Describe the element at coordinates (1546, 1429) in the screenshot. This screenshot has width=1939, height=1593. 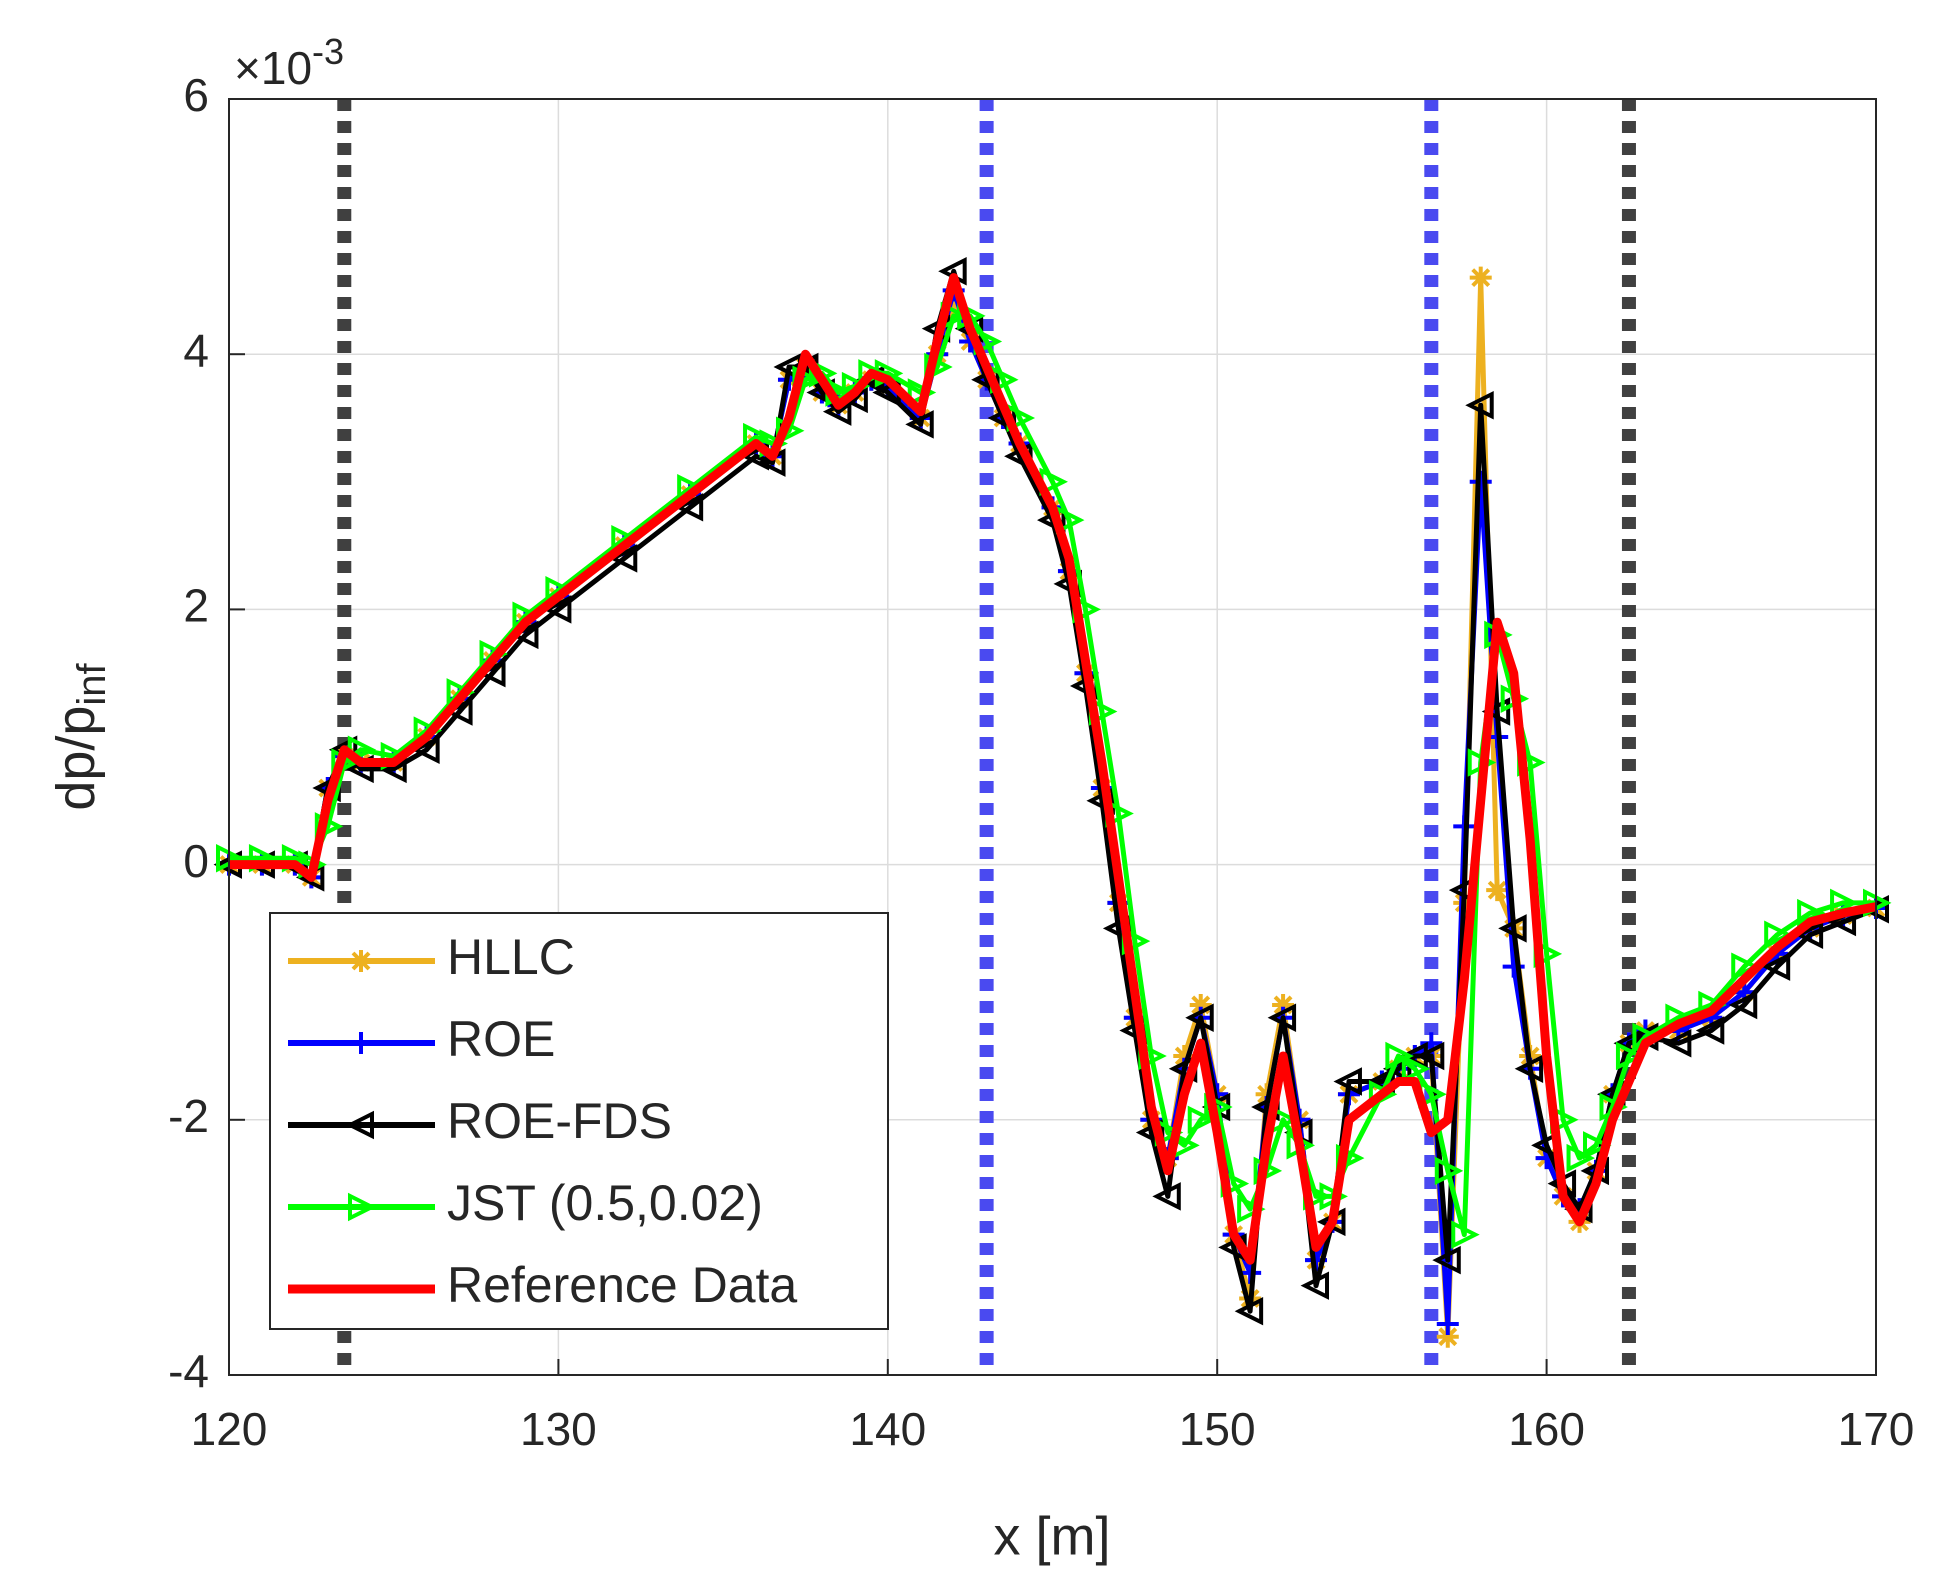
I see `x-tick-label: 160` at that location.